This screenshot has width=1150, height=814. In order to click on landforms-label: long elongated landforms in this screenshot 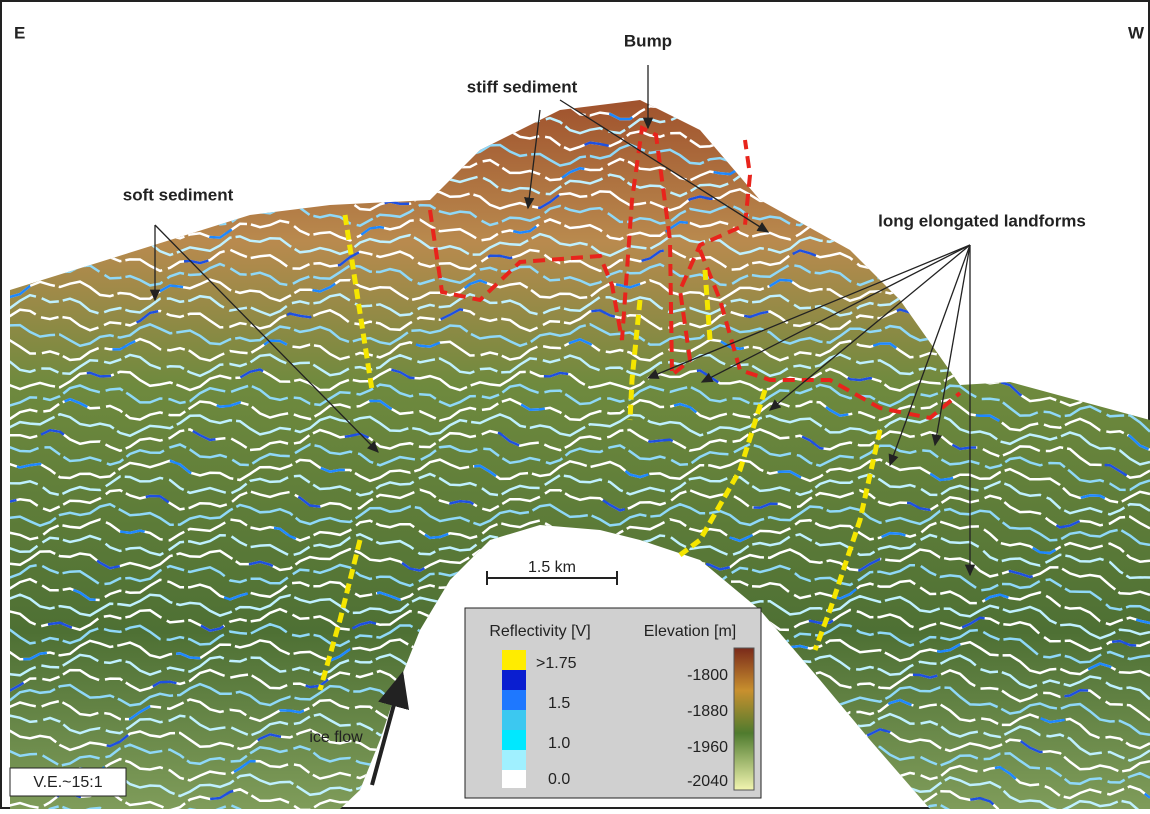, I will do `click(982, 220)`.